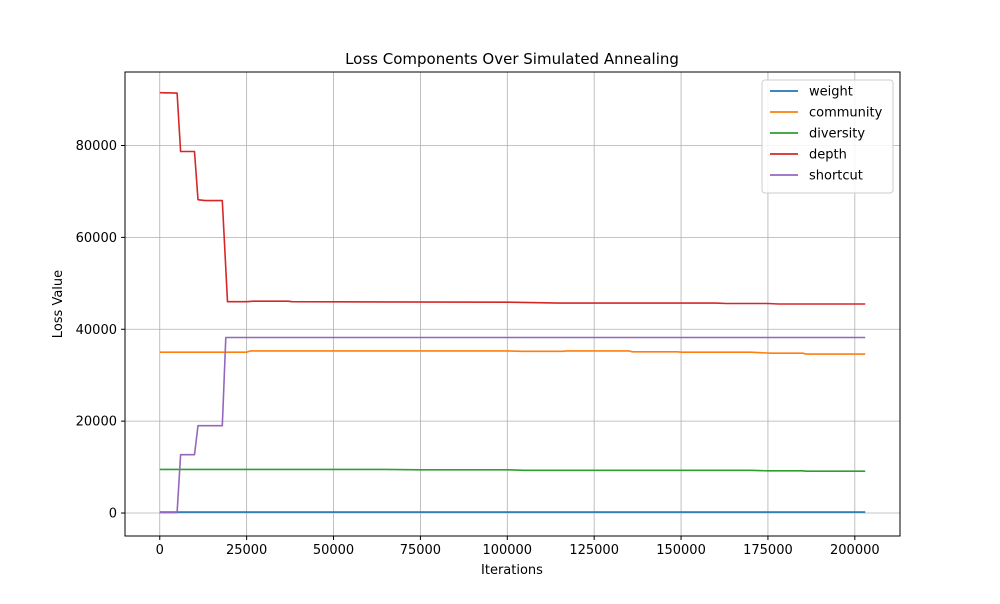 Image resolution: width=1000 pixels, height=604 pixels. Describe the element at coordinates (96, 330) in the screenshot. I see `y-tick-label: 40000` at that location.